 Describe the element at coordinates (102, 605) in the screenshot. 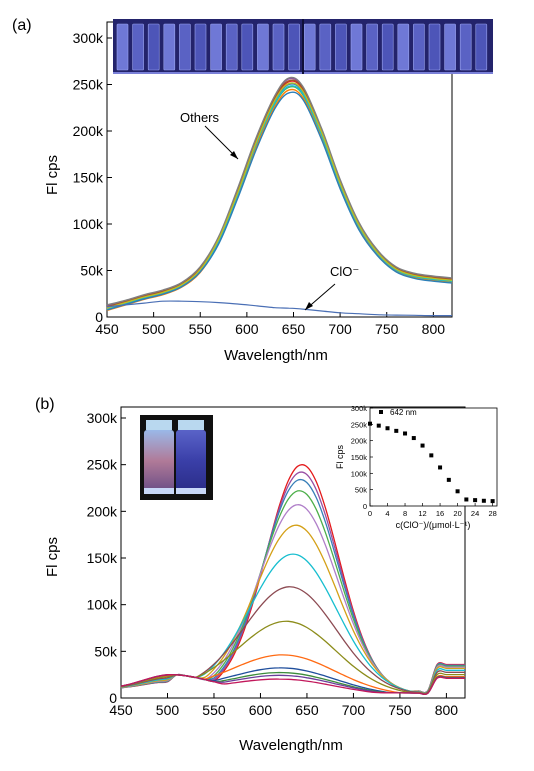

I see `panel-b-y-tick-label: 100k` at that location.